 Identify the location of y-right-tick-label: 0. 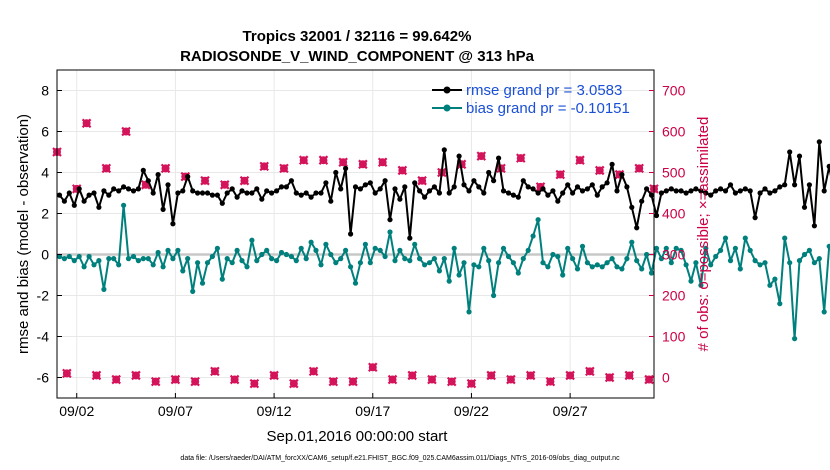
(666, 378).